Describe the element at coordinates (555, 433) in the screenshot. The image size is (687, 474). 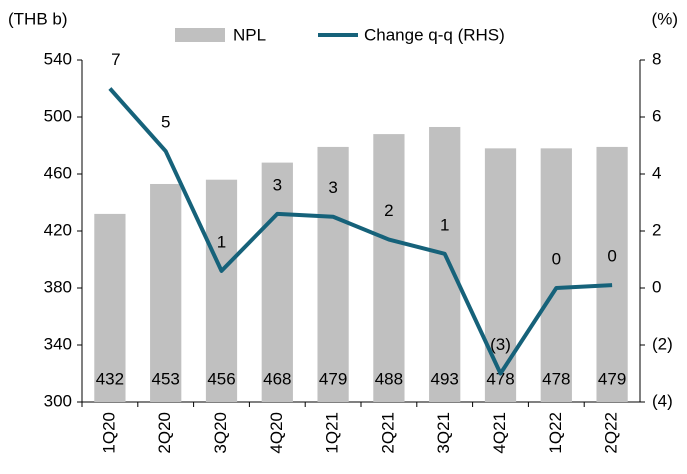
I see `x-tick-label: 1Q22` at that location.